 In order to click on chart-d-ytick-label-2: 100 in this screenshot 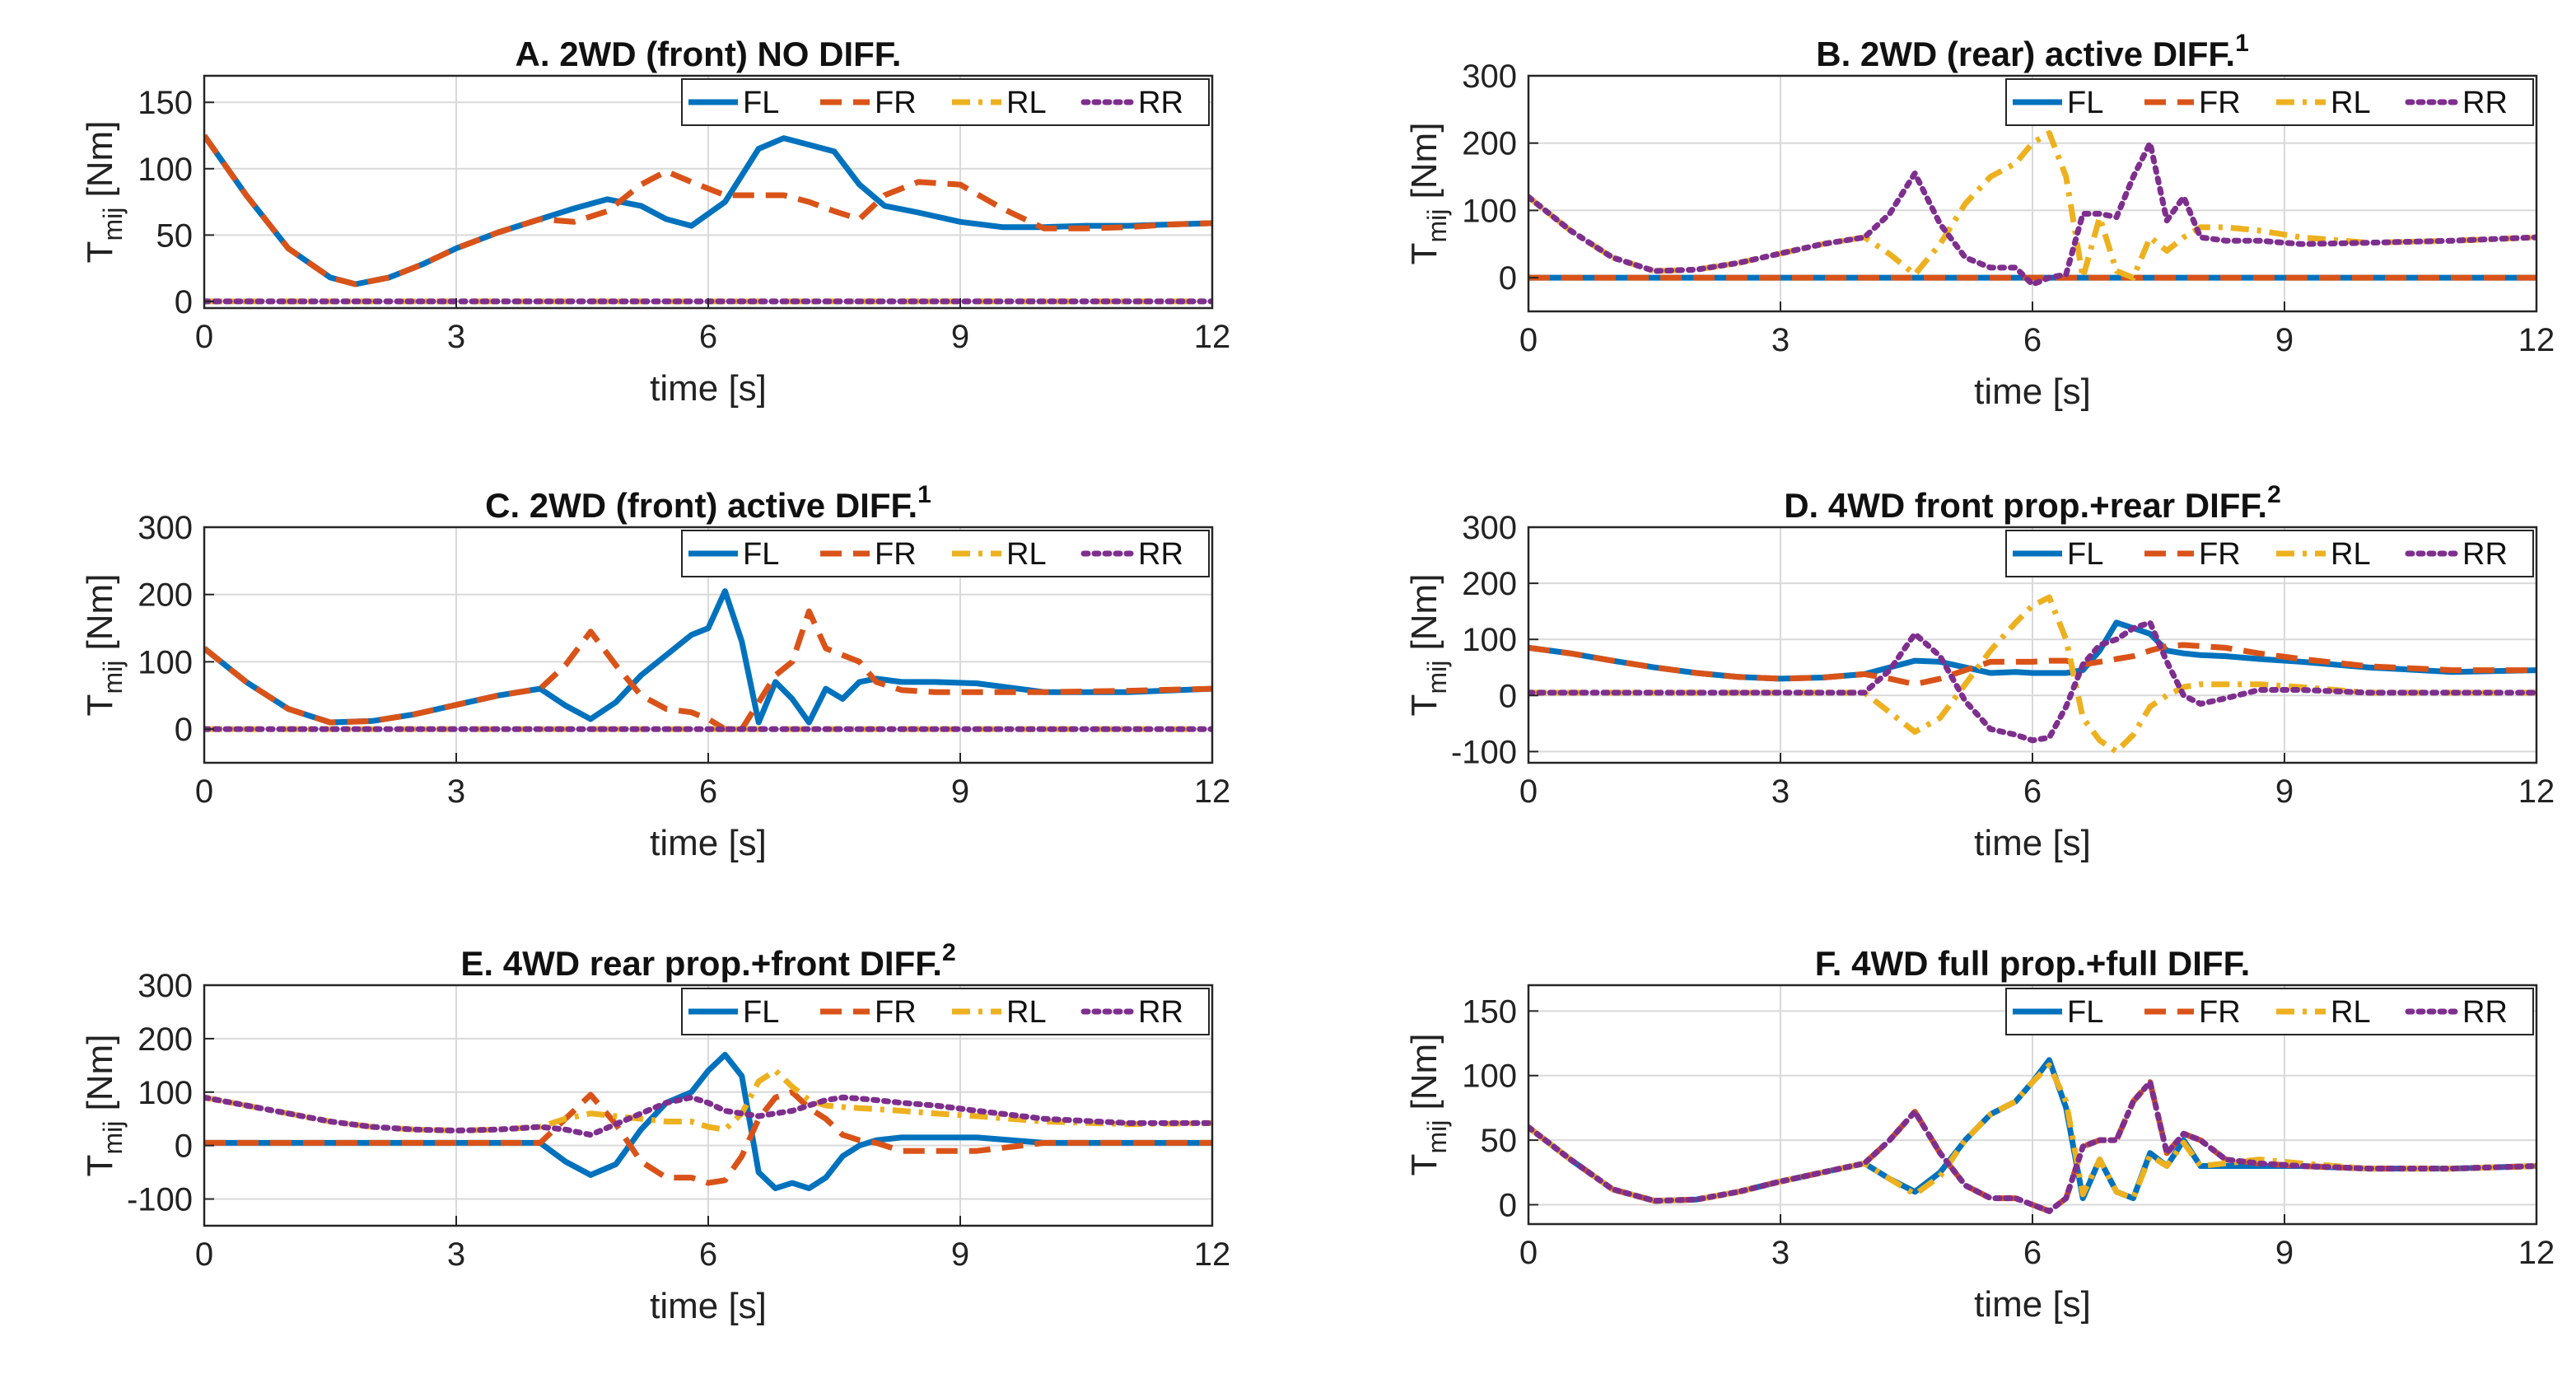, I will do `click(1489, 640)`.